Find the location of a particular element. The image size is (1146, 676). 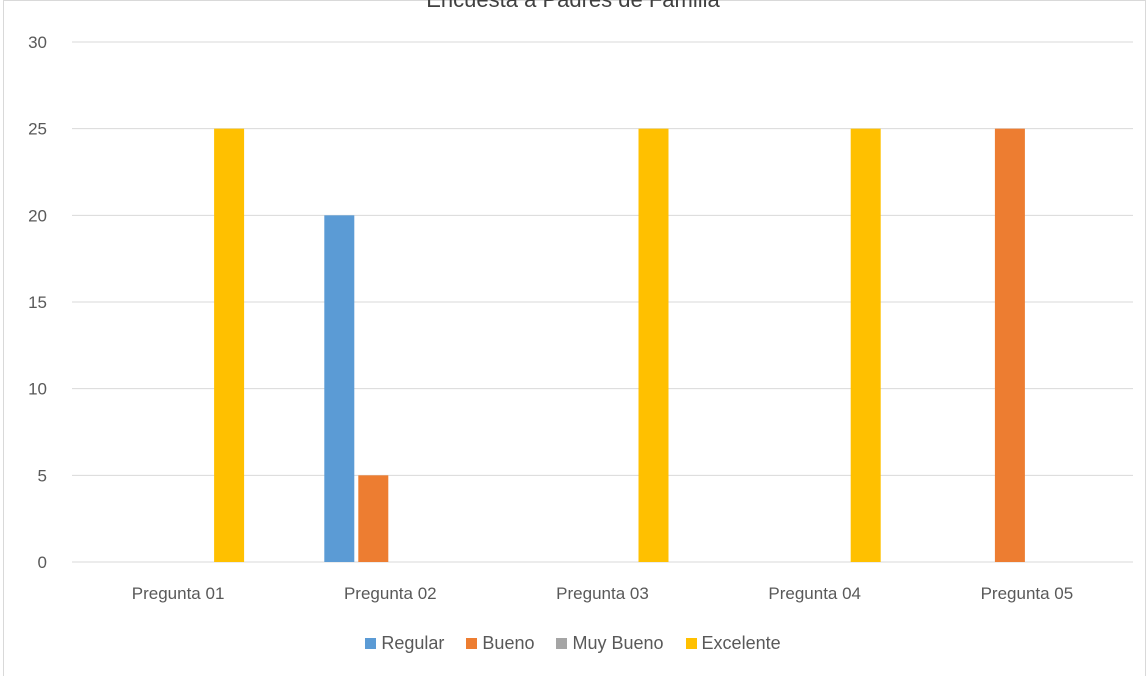

legend: Regular Bueno Muy Bueno Excelente is located at coordinates (573, 643).